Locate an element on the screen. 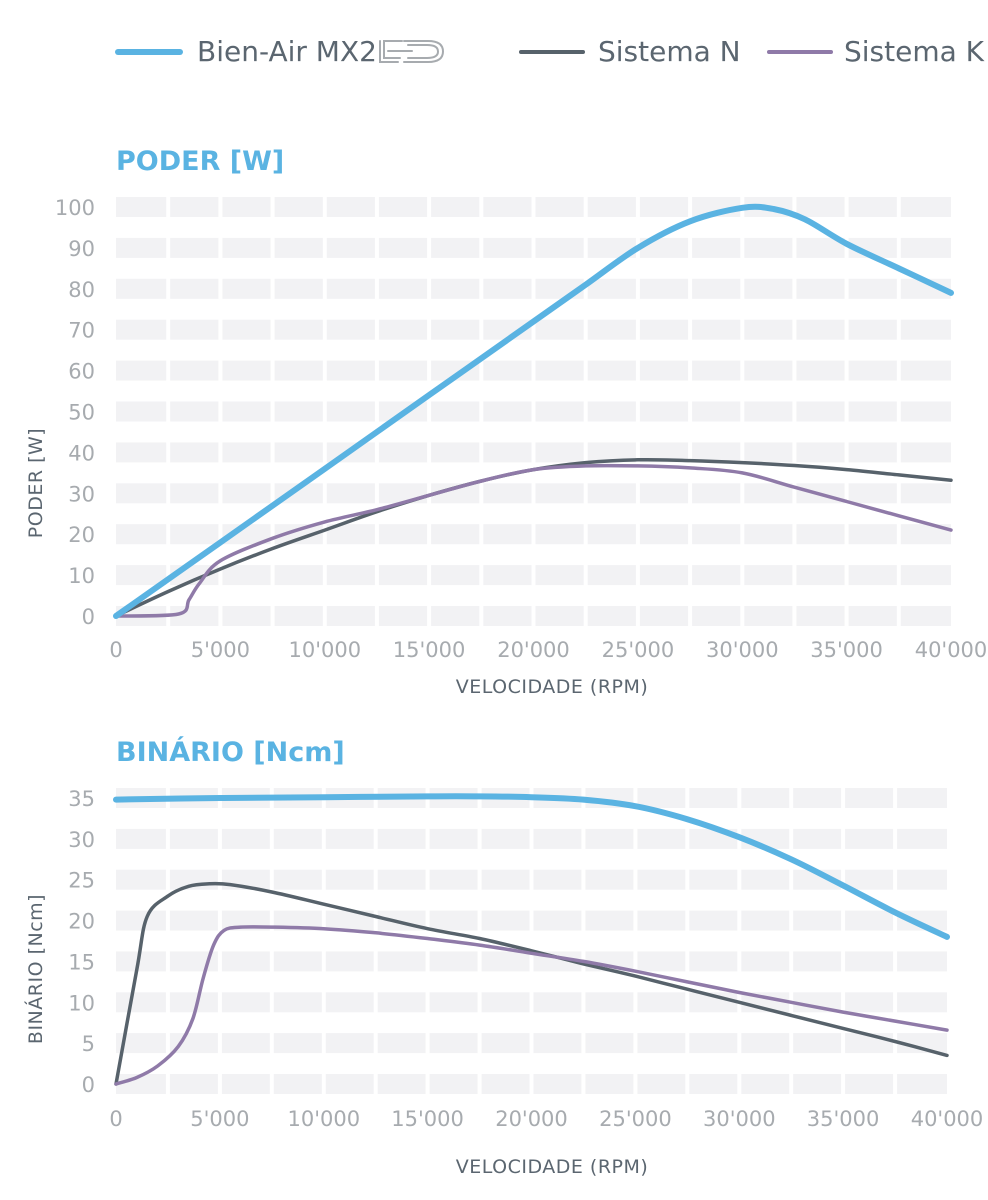 Image resolution: width=988 pixels, height=1200 pixels. y-tick-label: 15 is located at coordinates (81, 962).